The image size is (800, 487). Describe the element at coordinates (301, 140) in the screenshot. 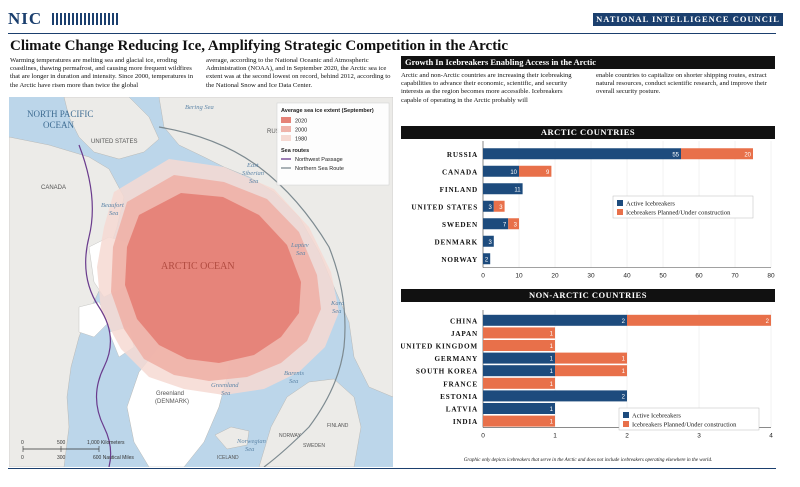

I see `legend-label-1980: 1980` at that location.